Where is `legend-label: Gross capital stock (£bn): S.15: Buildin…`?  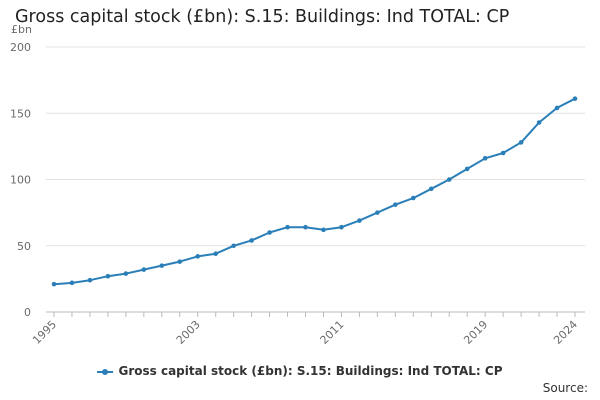 legend-label: Gross capital stock (£bn): S.15: Buildin… is located at coordinates (310, 371).